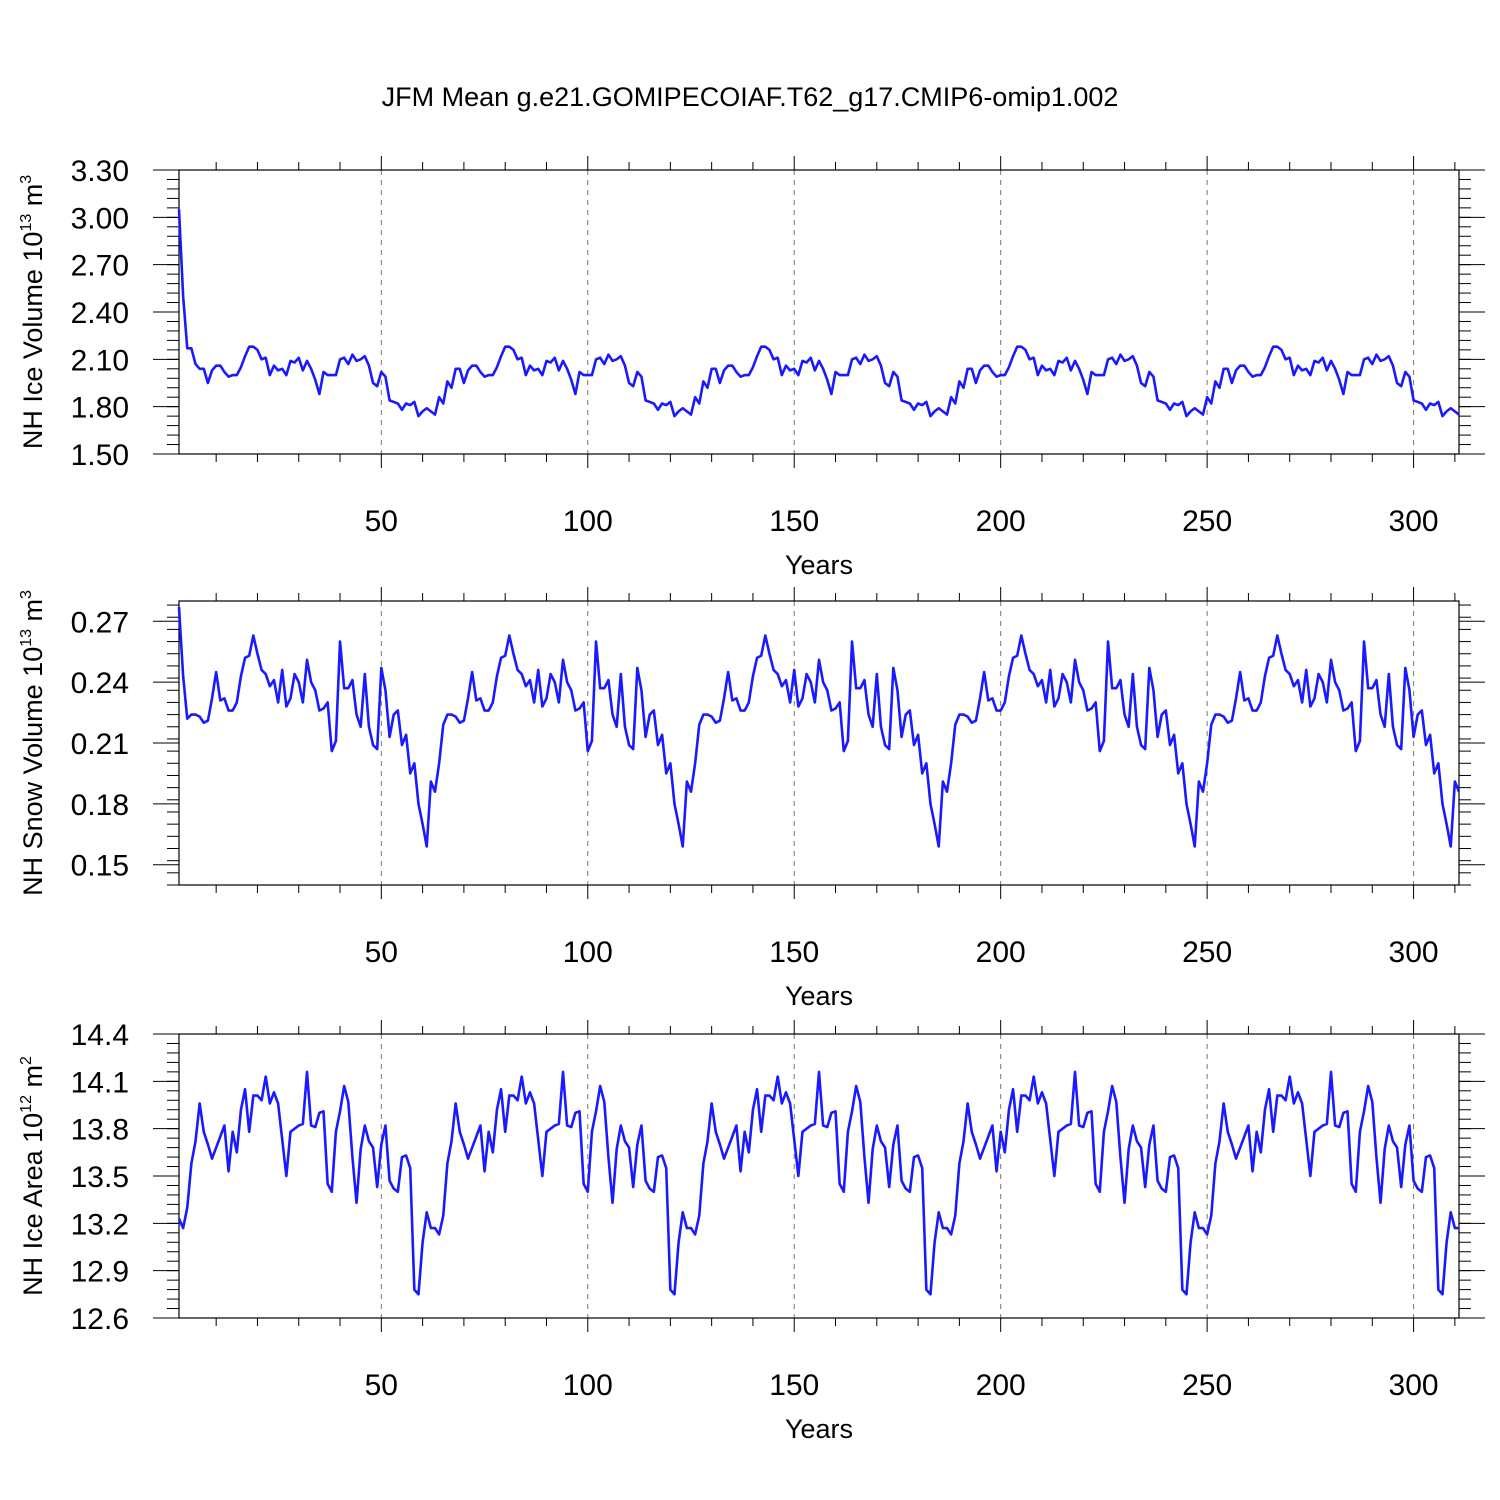 The height and width of the screenshot is (1500, 1500). I want to click on y-tick-label: 0.27, so click(100, 622).